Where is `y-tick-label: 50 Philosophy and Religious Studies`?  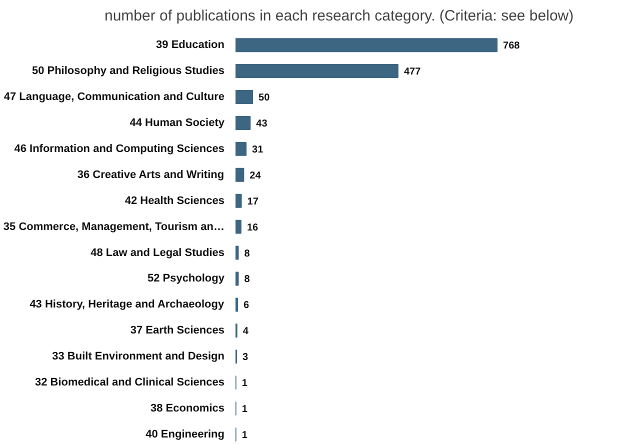 y-tick-label: 50 Philosophy and Religious Studies is located at coordinates (128, 71).